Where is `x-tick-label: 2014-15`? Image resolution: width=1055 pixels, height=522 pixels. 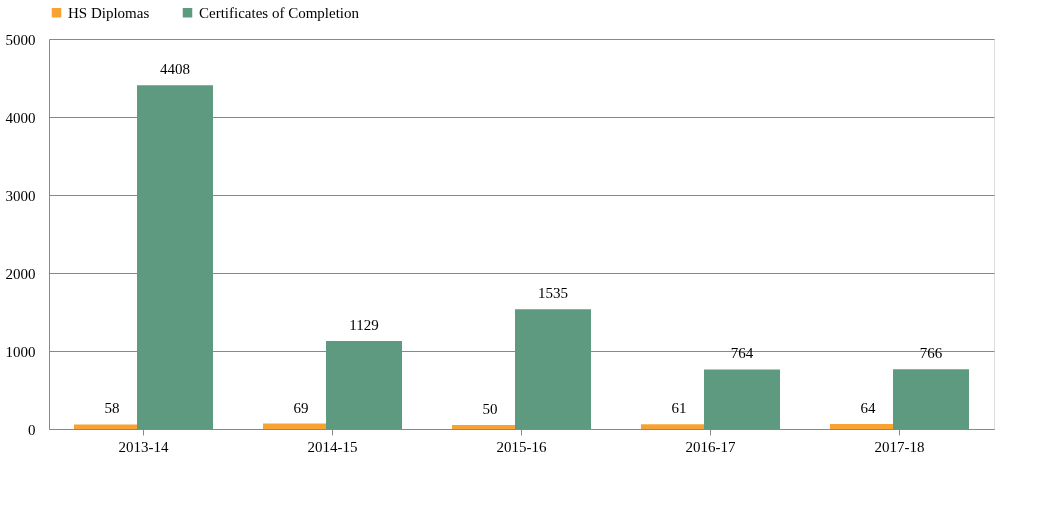
x-tick-label: 2014-15 is located at coordinates (332, 446).